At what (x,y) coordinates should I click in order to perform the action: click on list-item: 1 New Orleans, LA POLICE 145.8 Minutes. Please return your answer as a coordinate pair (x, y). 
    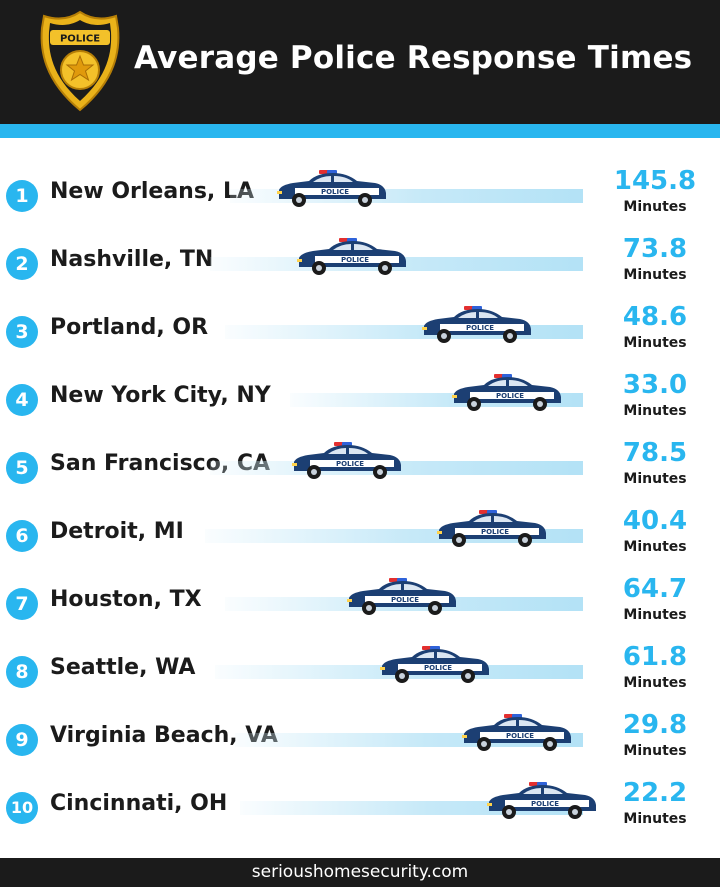
    Looking at the image, I should click on (360, 194).